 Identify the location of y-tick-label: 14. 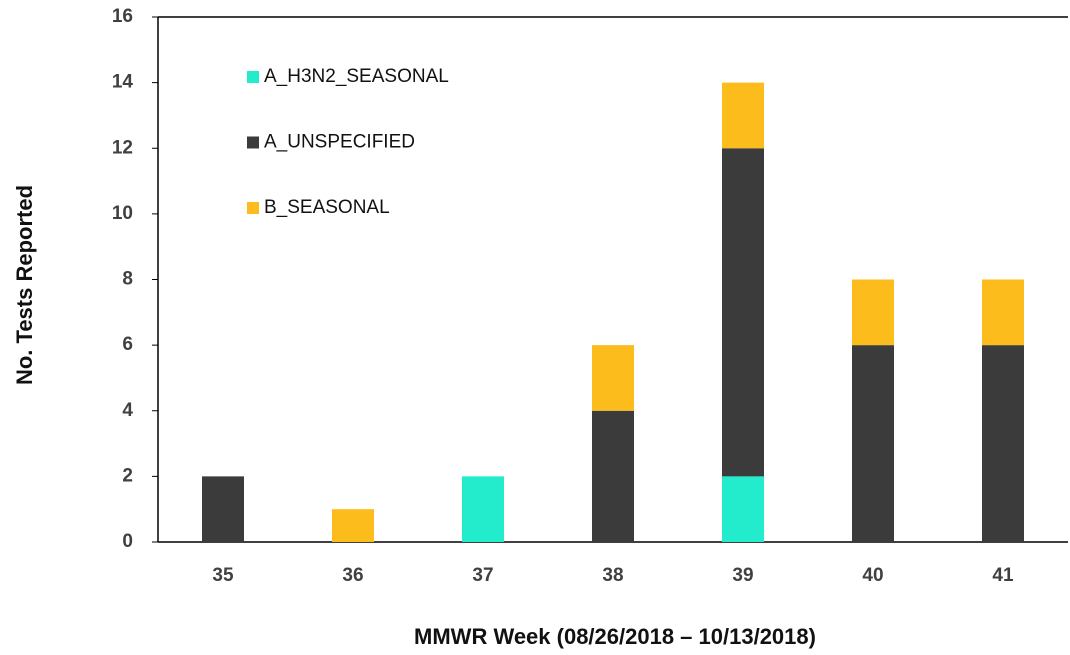
(123, 82).